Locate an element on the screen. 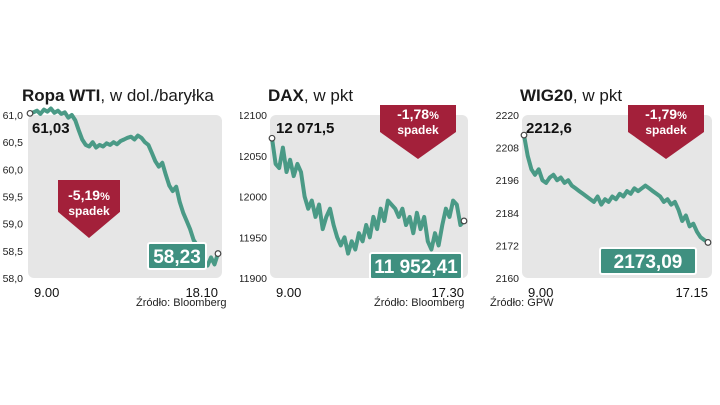  wig20-decline-badge is located at coordinates (666, 132).